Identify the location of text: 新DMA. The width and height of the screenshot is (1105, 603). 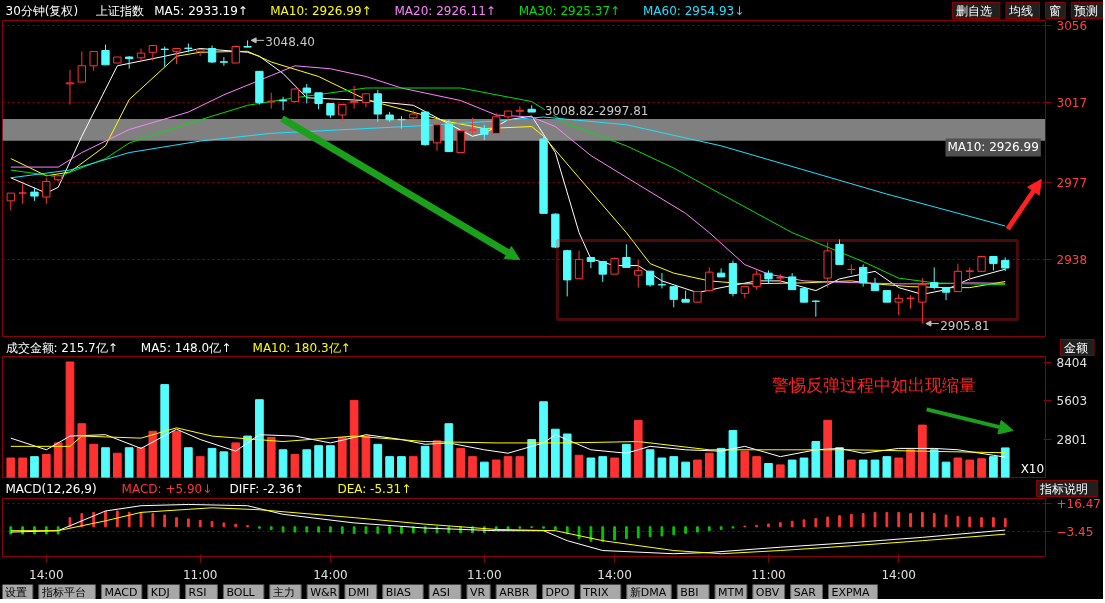
(648, 592).